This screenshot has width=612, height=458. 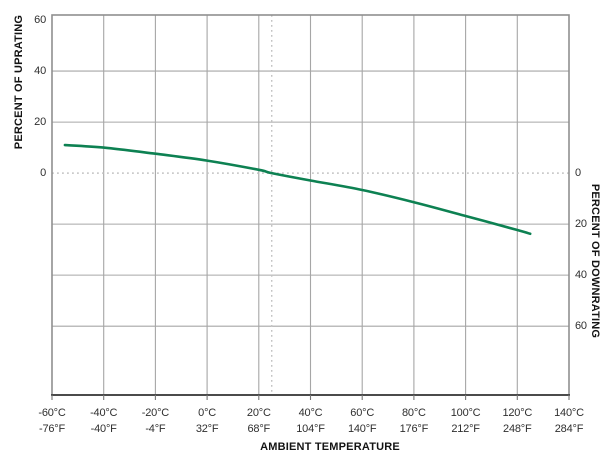 What do you see at coordinates (52, 413) in the screenshot?
I see `x-tick-label-celsius: -60°C` at bounding box center [52, 413].